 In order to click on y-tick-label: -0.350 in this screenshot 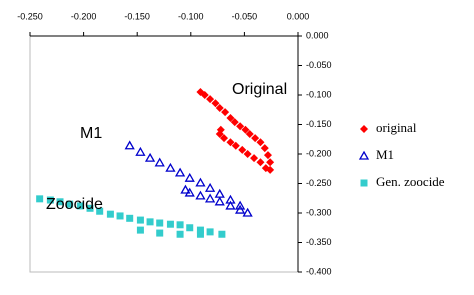, I will do `click(319, 242)`.